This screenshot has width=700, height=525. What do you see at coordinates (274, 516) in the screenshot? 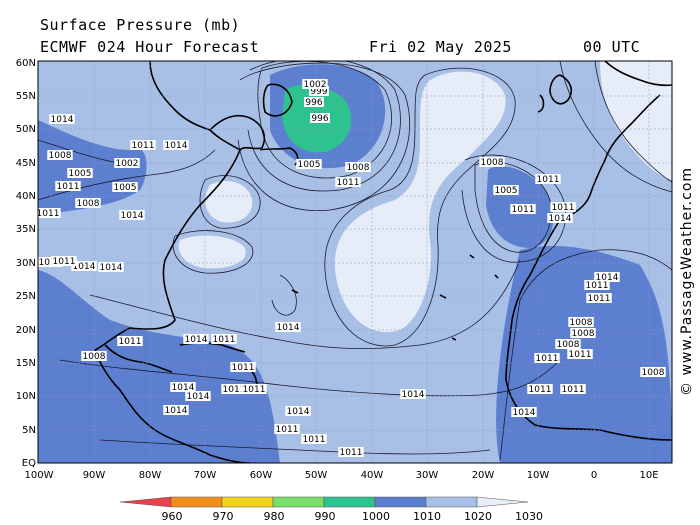
I see `colorbar-label: 980` at bounding box center [274, 516].